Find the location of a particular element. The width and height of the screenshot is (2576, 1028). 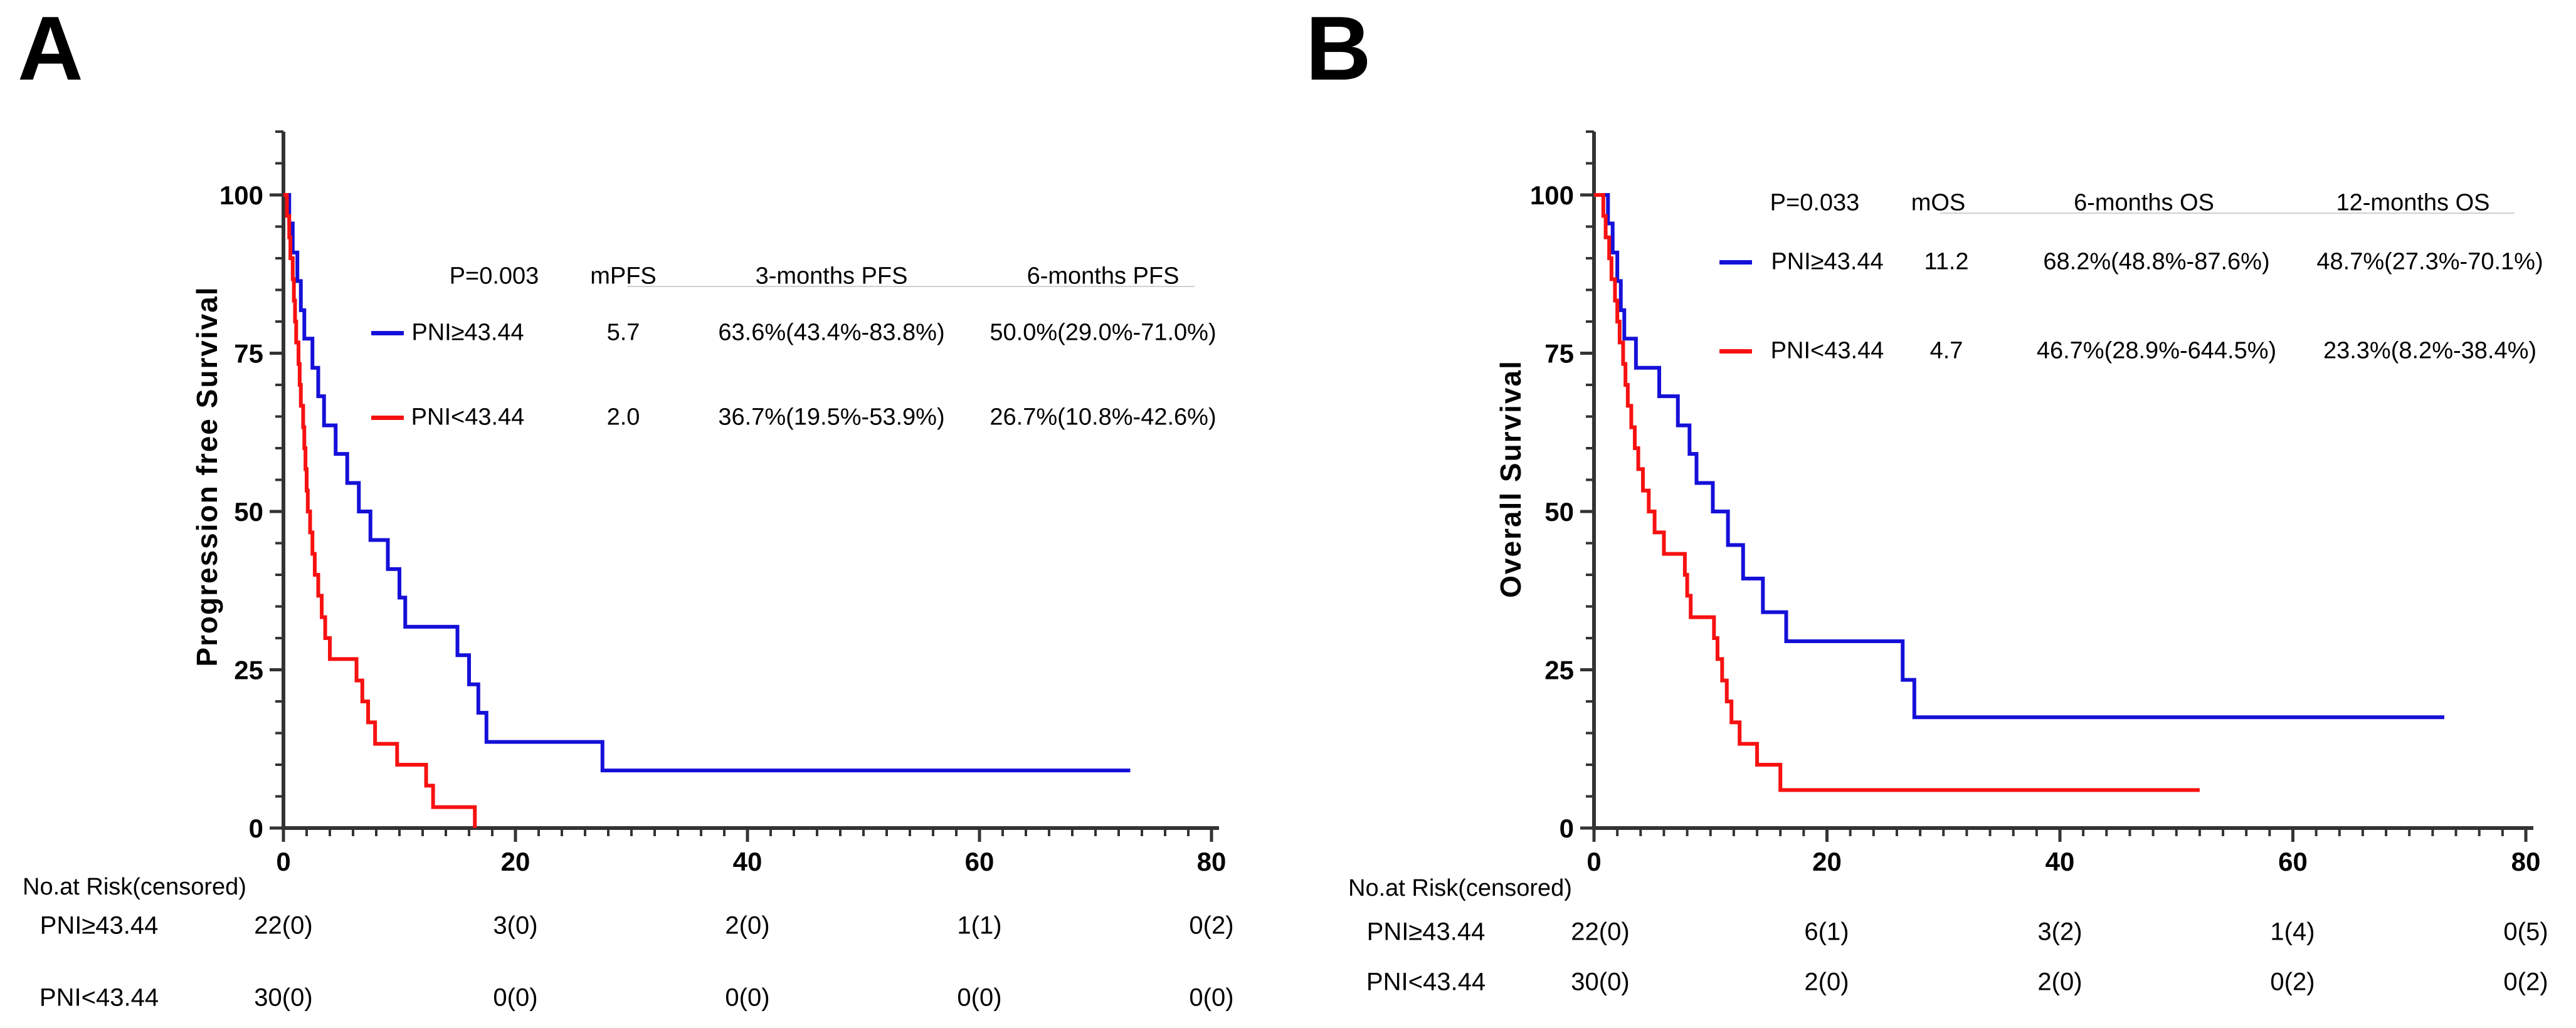

risk-value: 1(4) is located at coordinates (2292, 932).